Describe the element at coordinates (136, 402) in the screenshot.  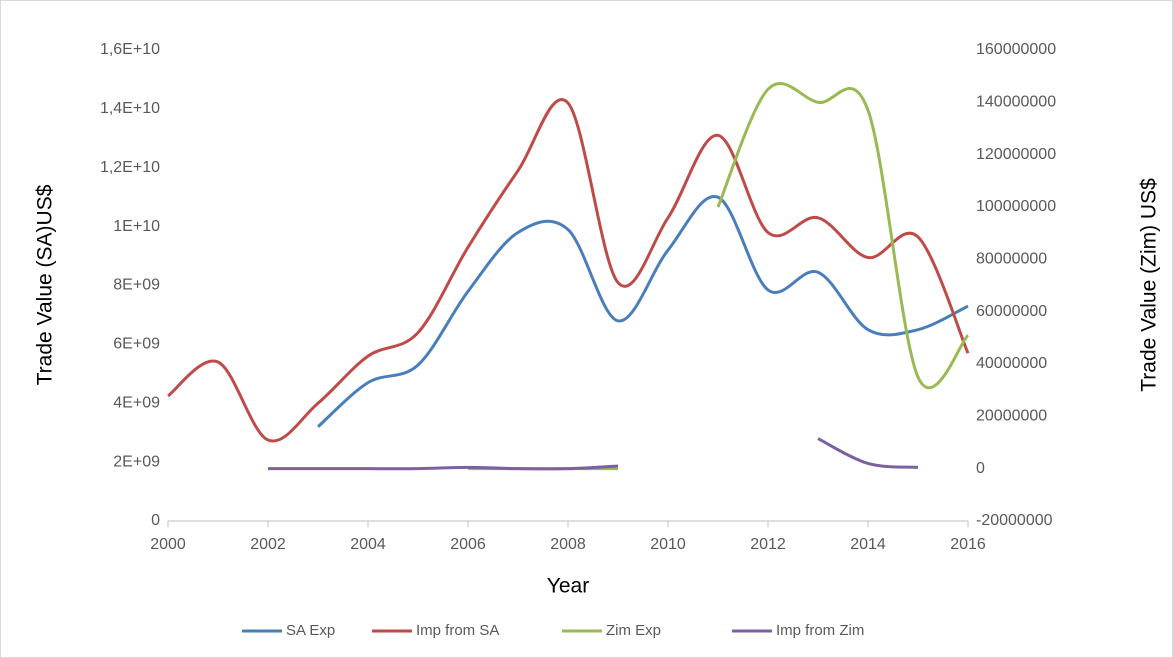
I see `y-tick-label: 4E+09` at that location.